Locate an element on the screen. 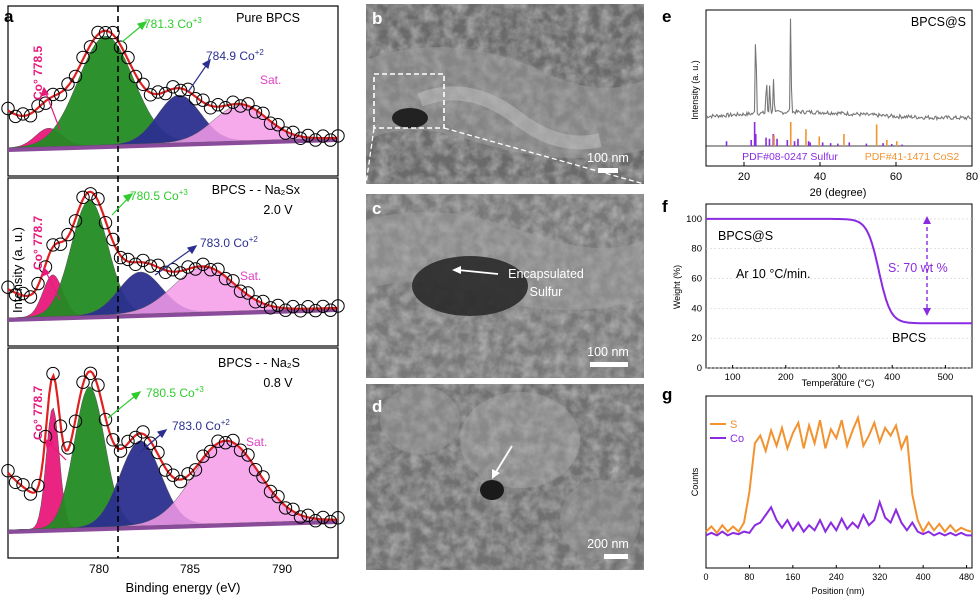  linescan-xtick-label: 480 is located at coordinates (966, 577).